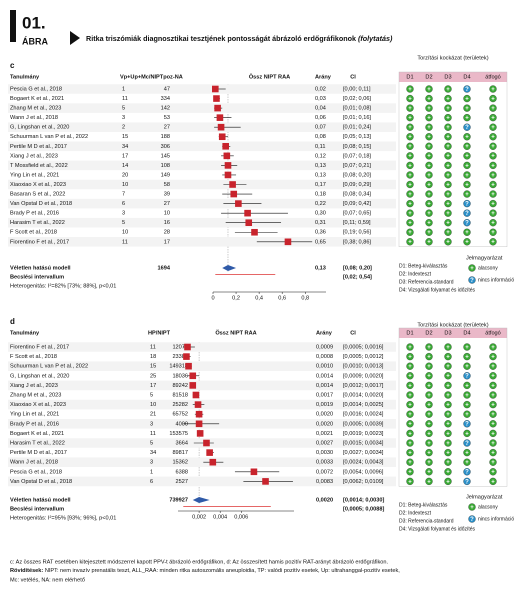 This screenshot has height=600, width=528. I want to click on study-name: Brady P et al., 2016, so click(34, 424).